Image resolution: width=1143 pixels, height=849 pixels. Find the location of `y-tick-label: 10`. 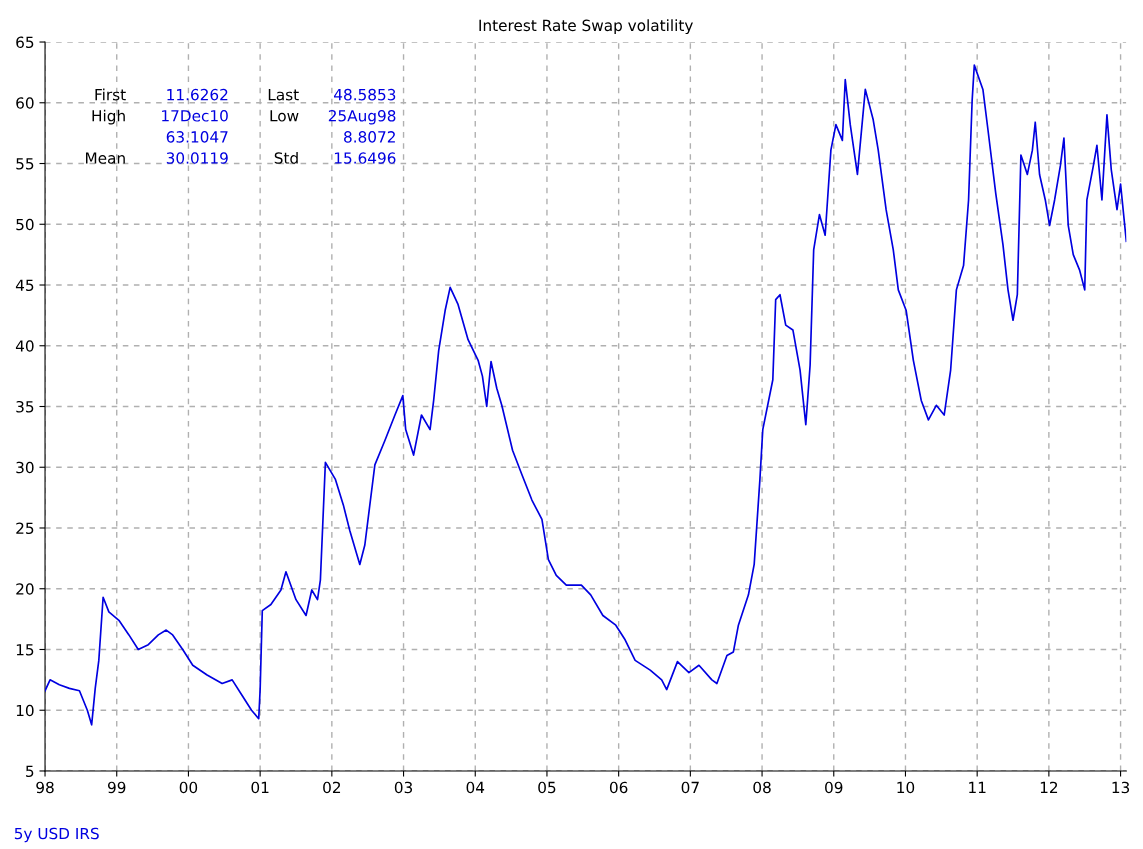

y-tick-label: 10 is located at coordinates (25, 710).